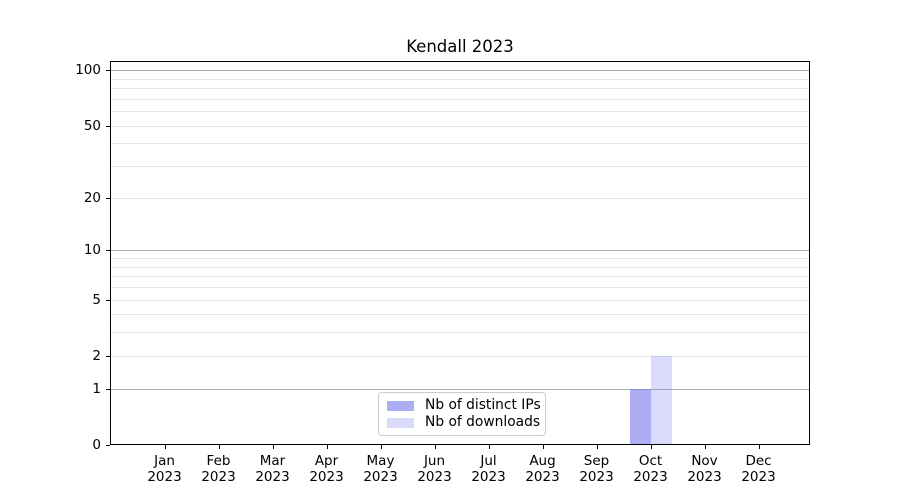 The width and height of the screenshot is (900, 500). Describe the element at coordinates (434, 469) in the screenshot. I see `x-tick-label-jun: Jun 2023` at that location.